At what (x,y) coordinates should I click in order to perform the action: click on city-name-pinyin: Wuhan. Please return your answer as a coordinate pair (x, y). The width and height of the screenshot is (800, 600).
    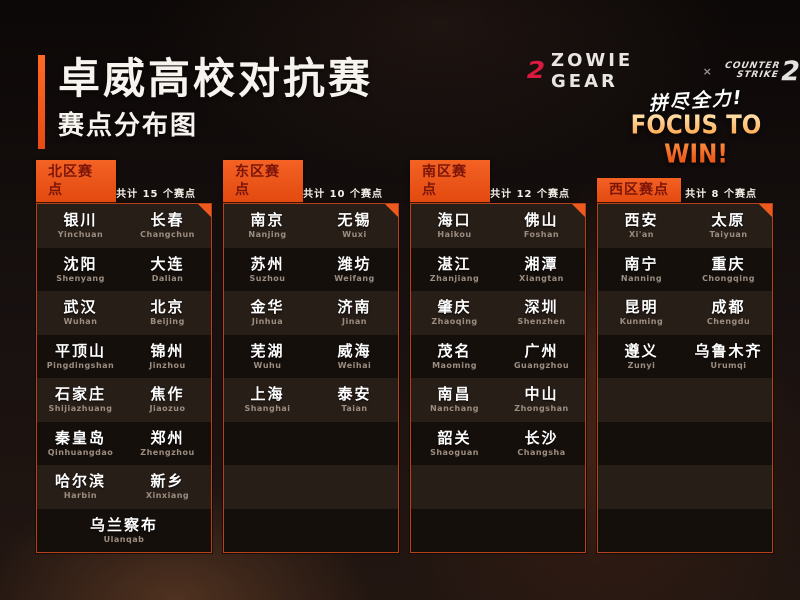
    Looking at the image, I should click on (80, 322).